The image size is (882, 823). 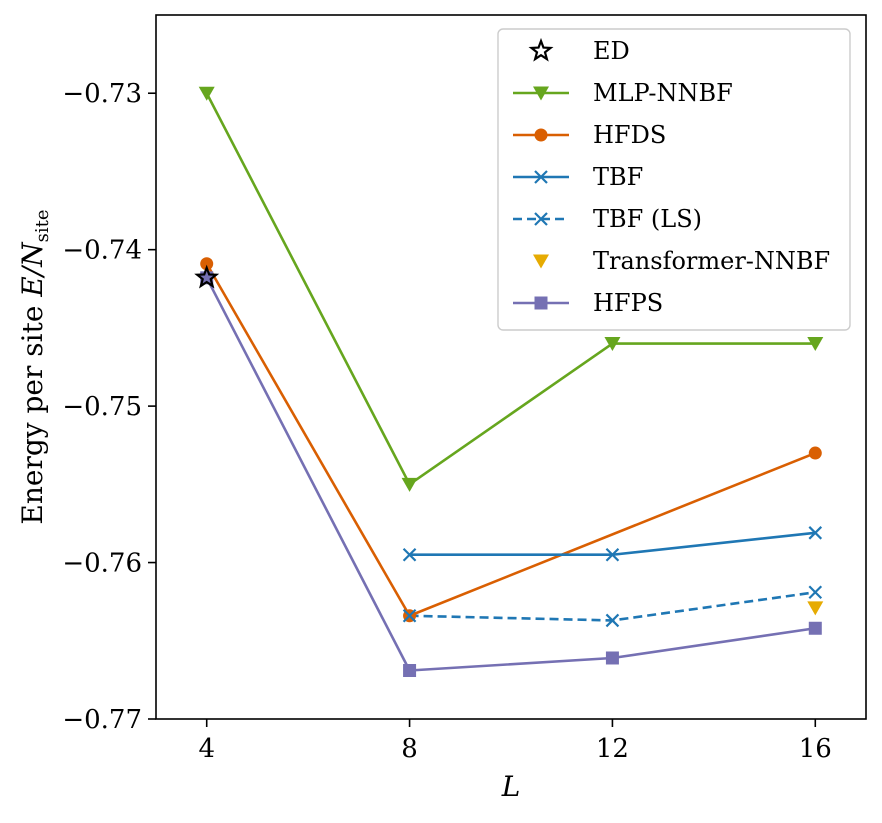 What do you see at coordinates (579, 51) in the screenshot?
I see `legend-entry-ed: ED` at bounding box center [579, 51].